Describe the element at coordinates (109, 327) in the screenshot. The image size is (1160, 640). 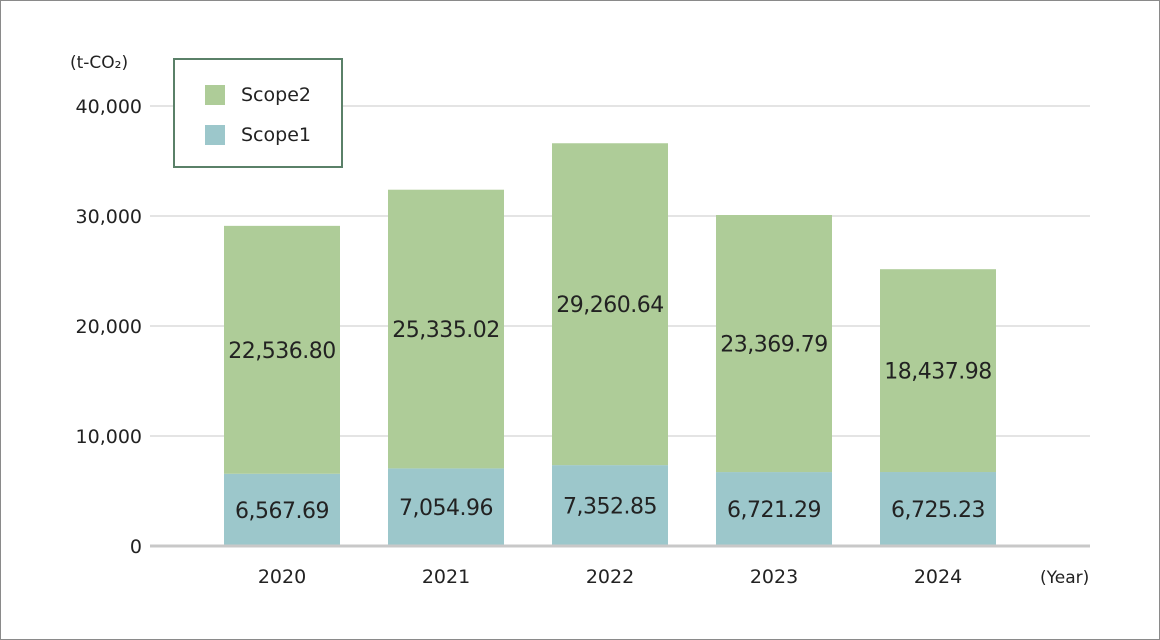
I see `y-tick-label: 20,000` at that location.